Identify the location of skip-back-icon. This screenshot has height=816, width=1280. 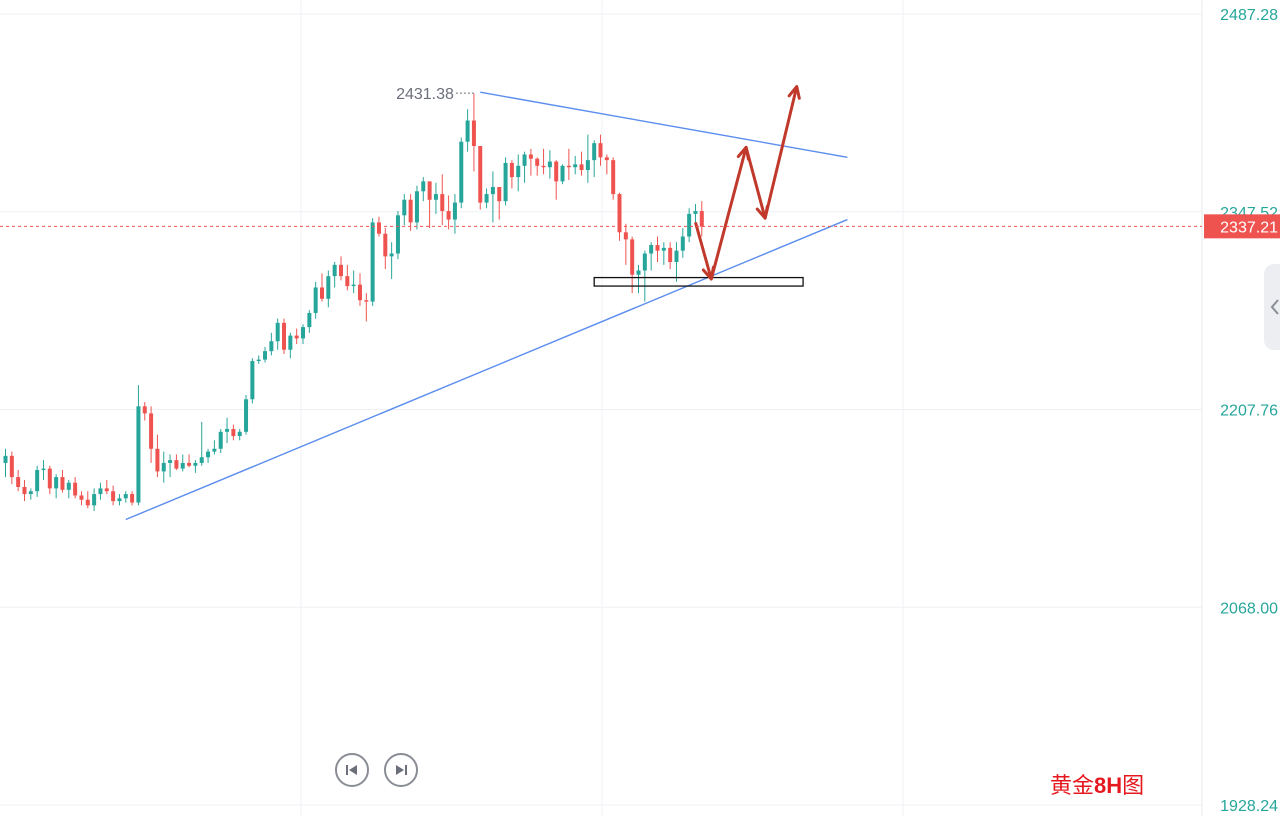
(351, 770).